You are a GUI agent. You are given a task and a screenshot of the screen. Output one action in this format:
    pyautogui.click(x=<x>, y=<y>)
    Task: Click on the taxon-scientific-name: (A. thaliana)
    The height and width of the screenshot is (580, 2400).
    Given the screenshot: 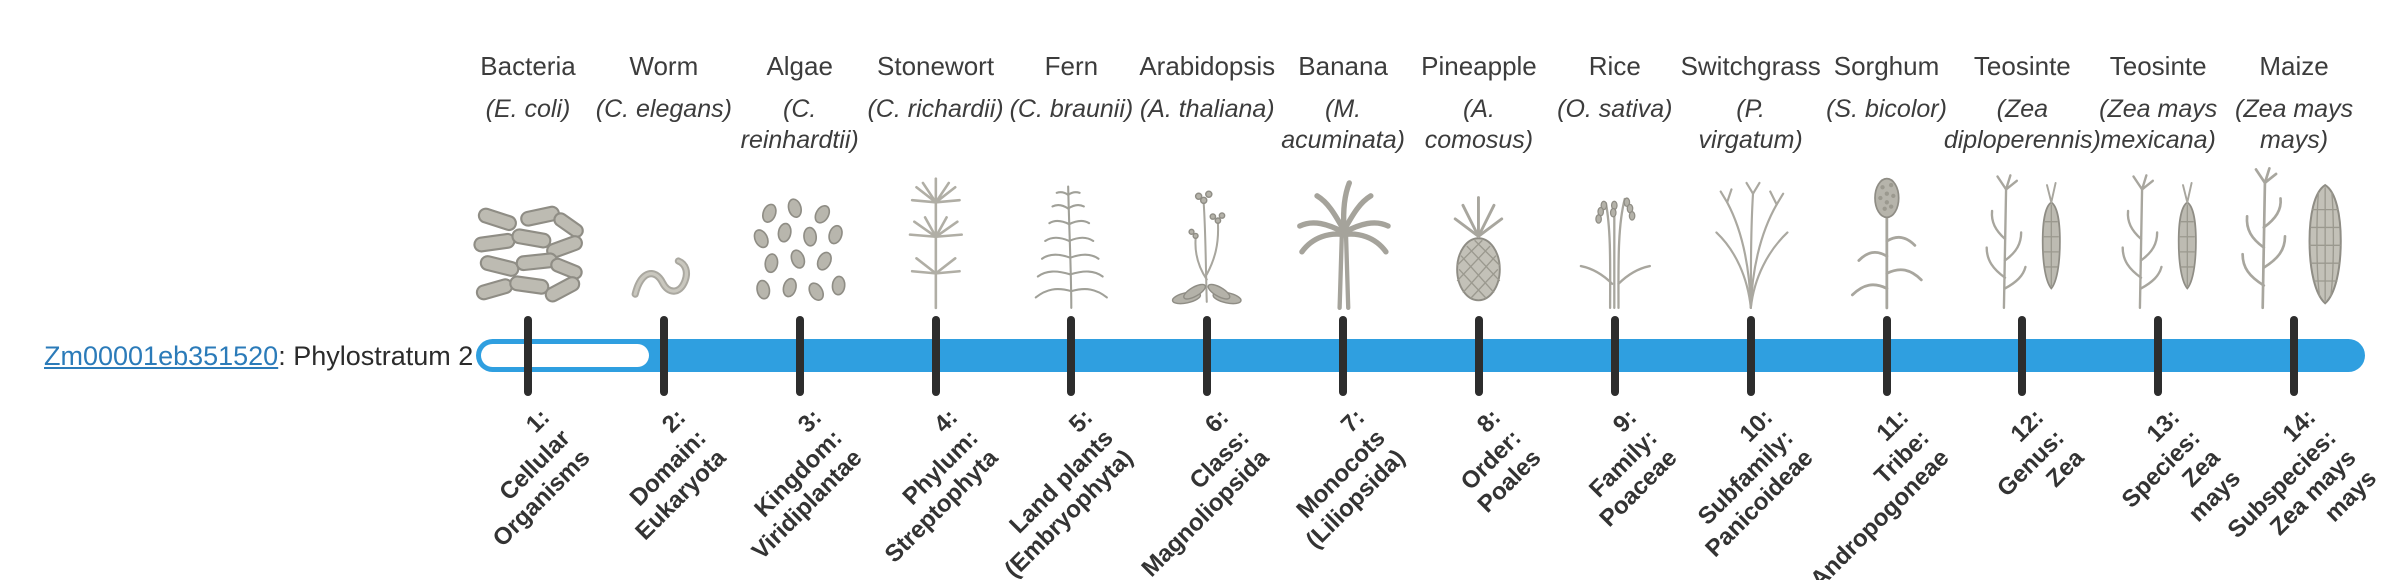 What is the action you would take?
    pyautogui.click(x=1207, y=109)
    